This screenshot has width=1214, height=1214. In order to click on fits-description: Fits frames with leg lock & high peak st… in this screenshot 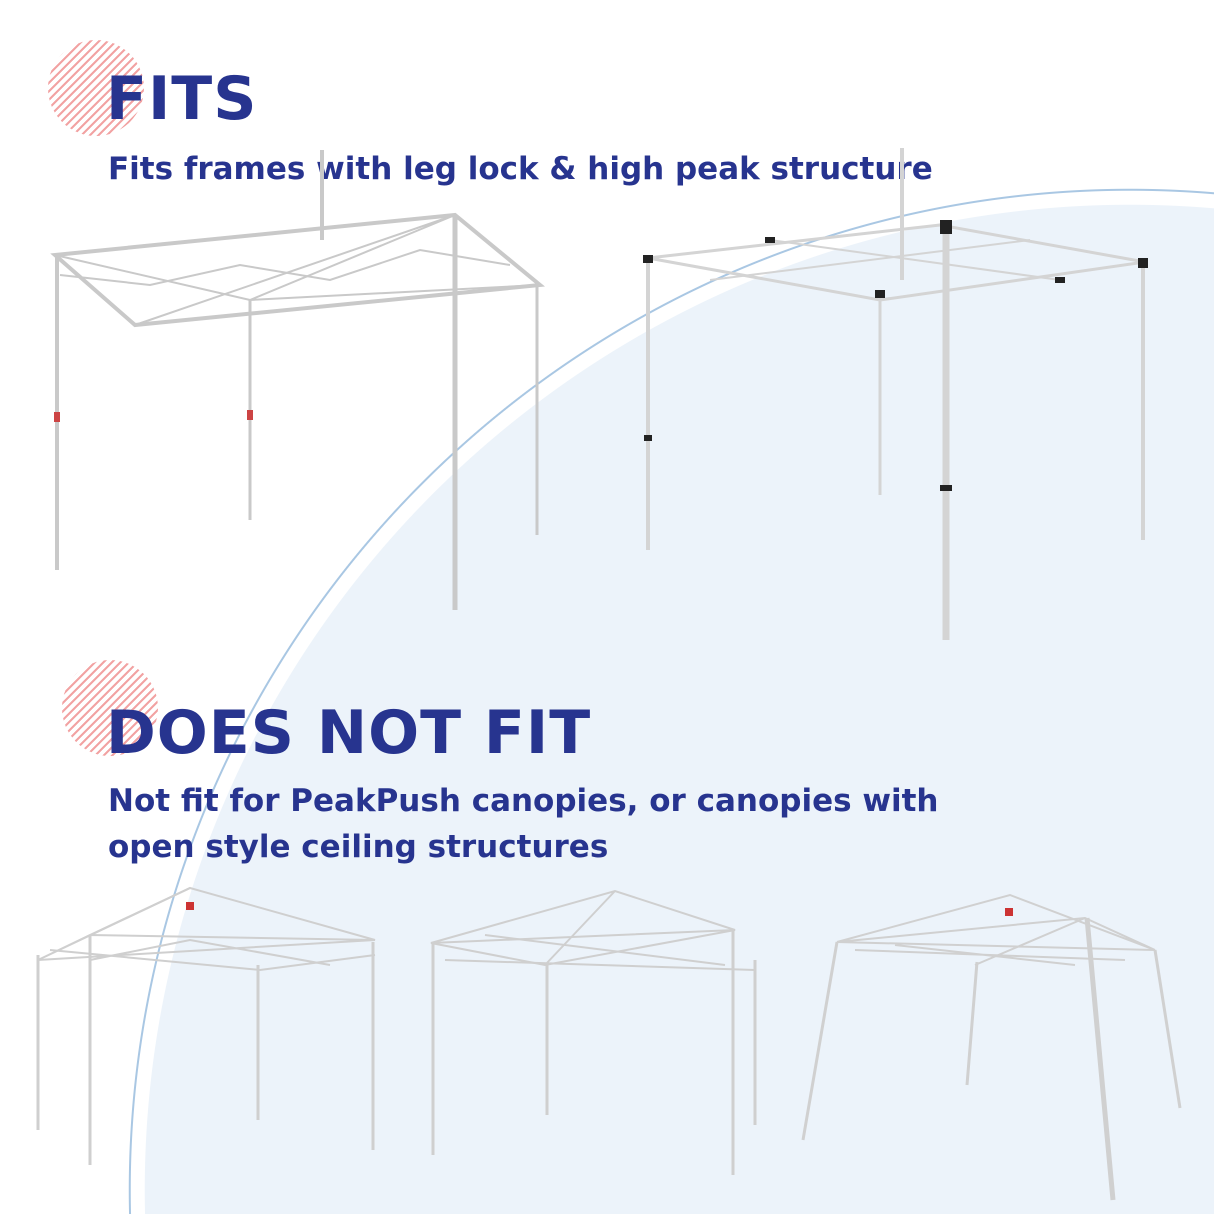, I will do `click(520, 169)`.